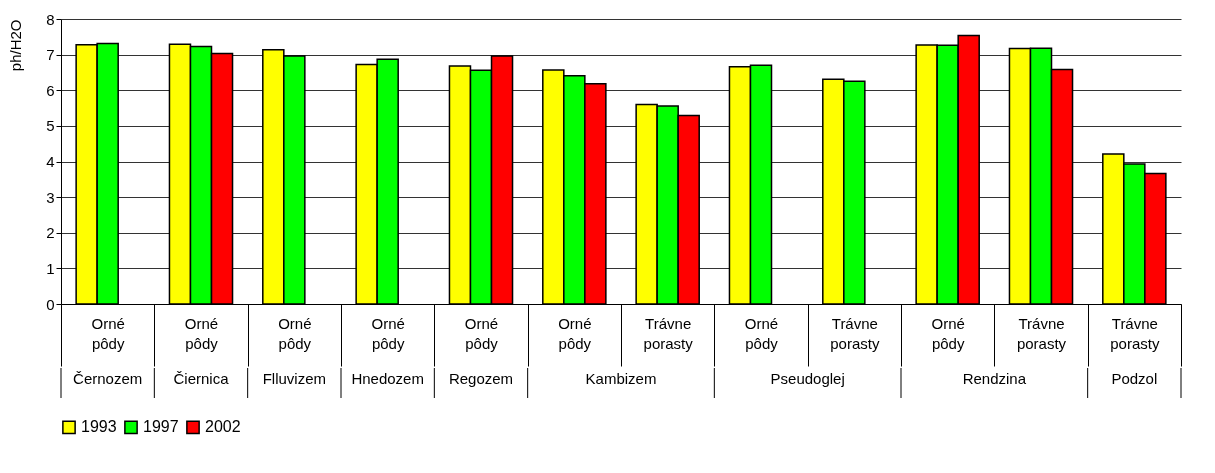 This screenshot has height=473, width=1215. What do you see at coordinates (50, 90) in the screenshot?
I see `y-tick-label: 6` at bounding box center [50, 90].